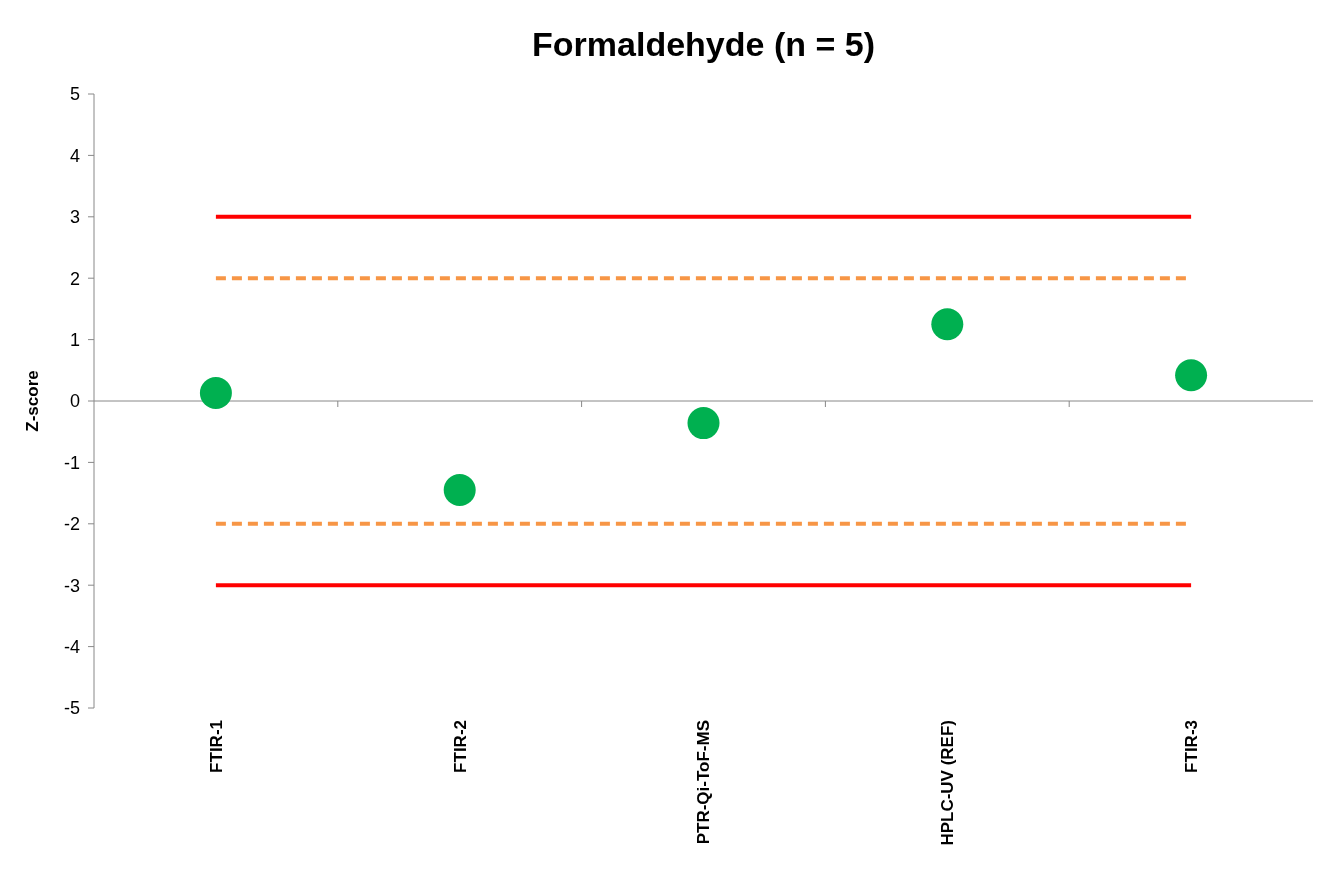 The width and height of the screenshot is (1323, 894). I want to click on y-tick-label: 4, so click(74, 155).